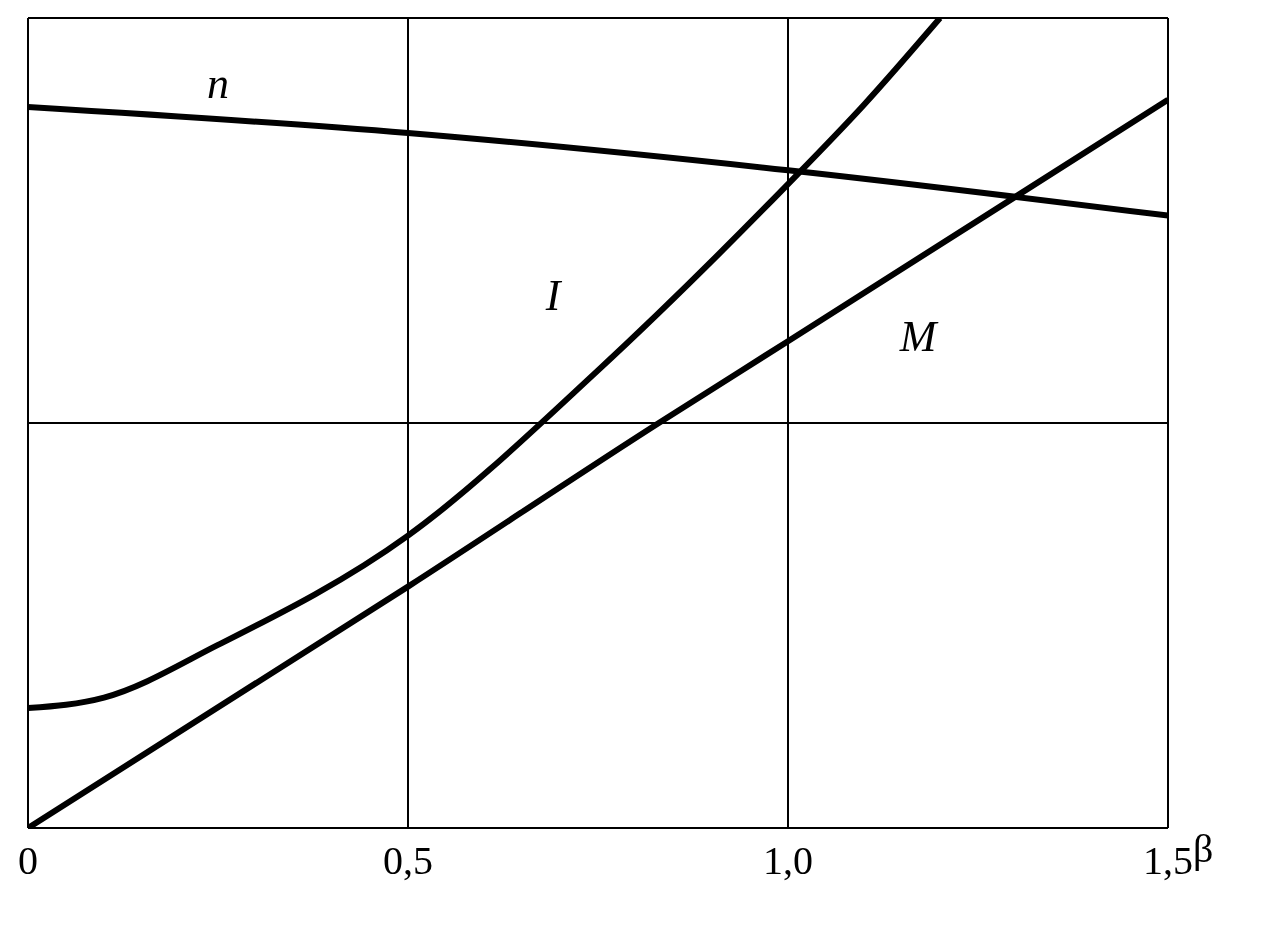 The image size is (1262, 936). What do you see at coordinates (553, 296) in the screenshot?
I see `series-label: I` at bounding box center [553, 296].